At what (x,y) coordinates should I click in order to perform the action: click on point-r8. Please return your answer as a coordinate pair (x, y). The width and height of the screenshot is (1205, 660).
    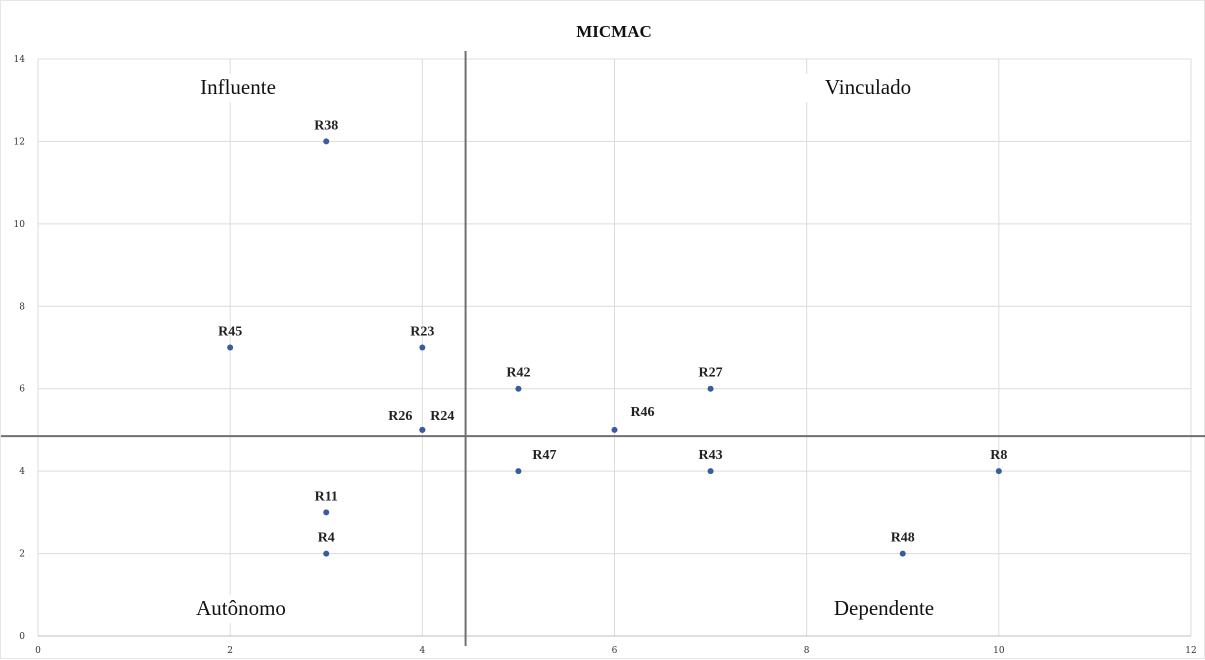
    Looking at the image, I should click on (998, 471).